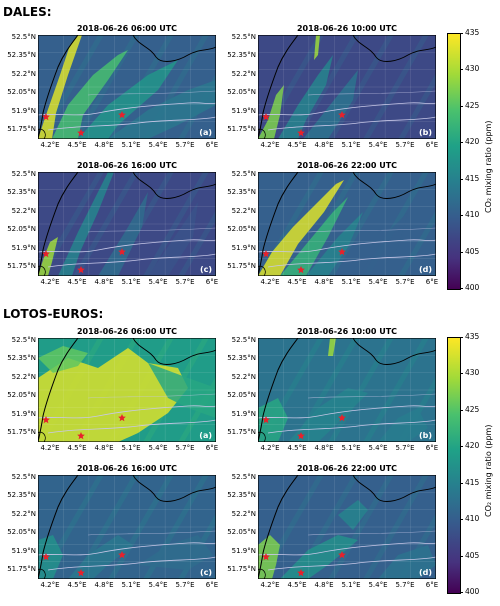 The image size is (500, 606). I want to click on colorbar-tick-label: 435, so click(472, 32).